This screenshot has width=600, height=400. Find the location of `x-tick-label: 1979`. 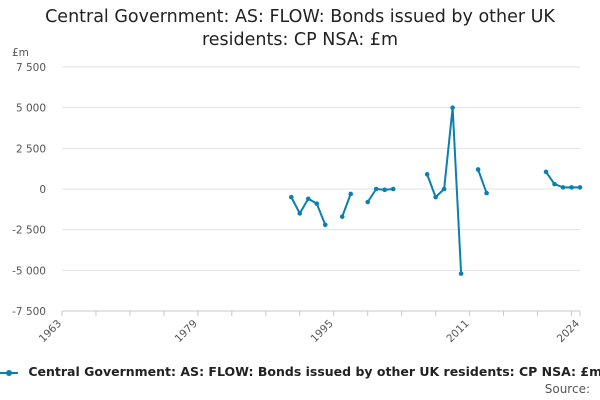

x-tick-label: 1979 is located at coordinates (186, 331).